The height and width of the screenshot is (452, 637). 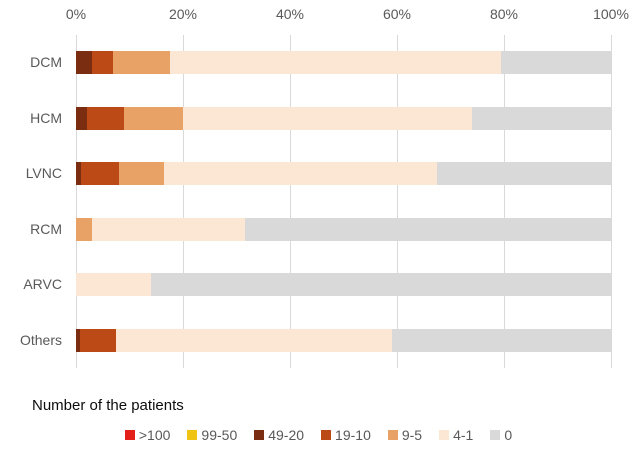 What do you see at coordinates (504, 14) in the screenshot?
I see `x-axis-tick-label: 80%` at bounding box center [504, 14].